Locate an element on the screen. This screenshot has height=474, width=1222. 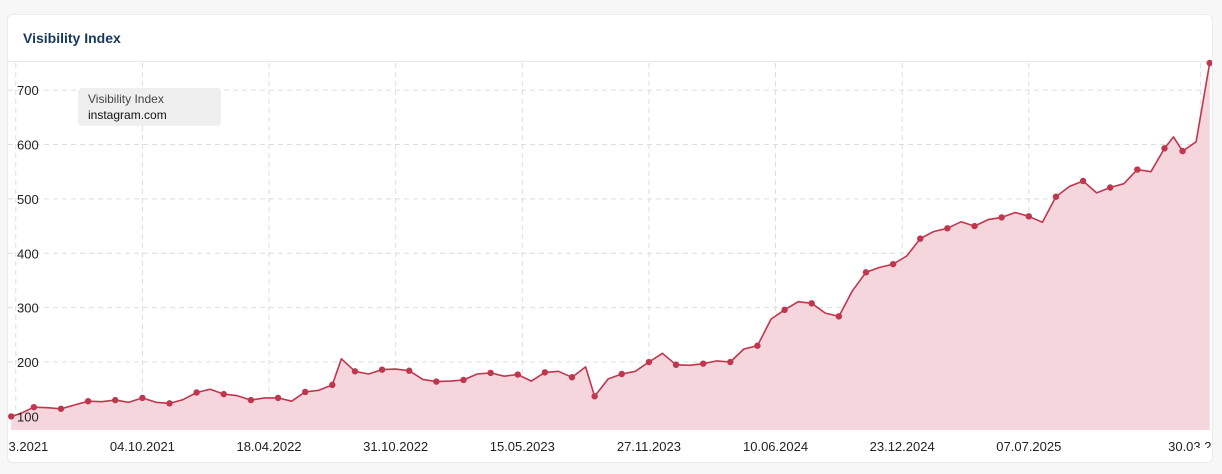
x-tick-label: 04.10.2021 is located at coordinates (142, 446).